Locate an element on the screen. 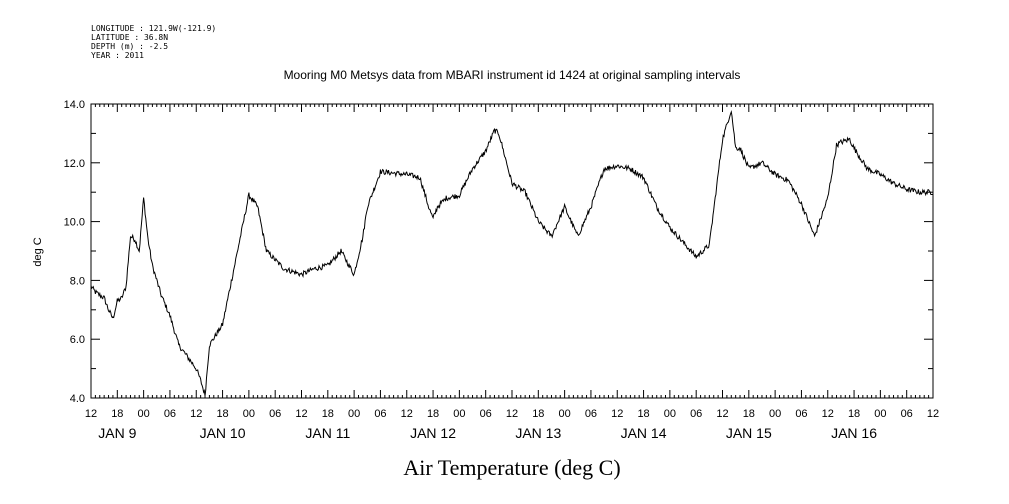  x-day-label: JAN 15 is located at coordinates (749, 433).